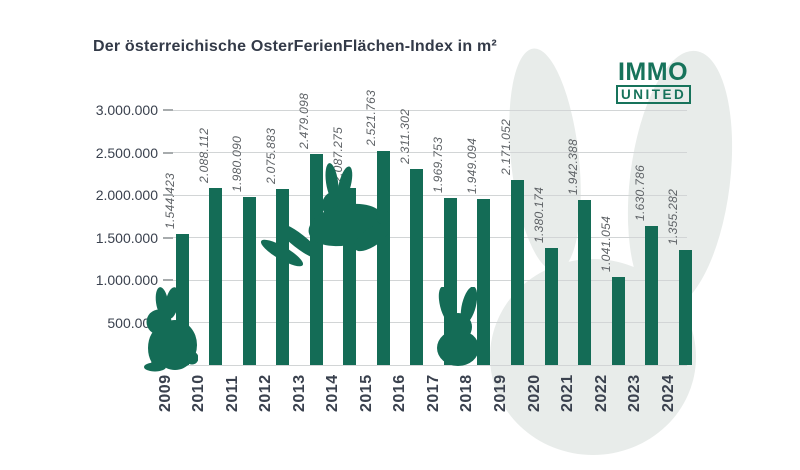  What do you see at coordinates (417, 266) in the screenshot?
I see `bar-2016` at bounding box center [417, 266].